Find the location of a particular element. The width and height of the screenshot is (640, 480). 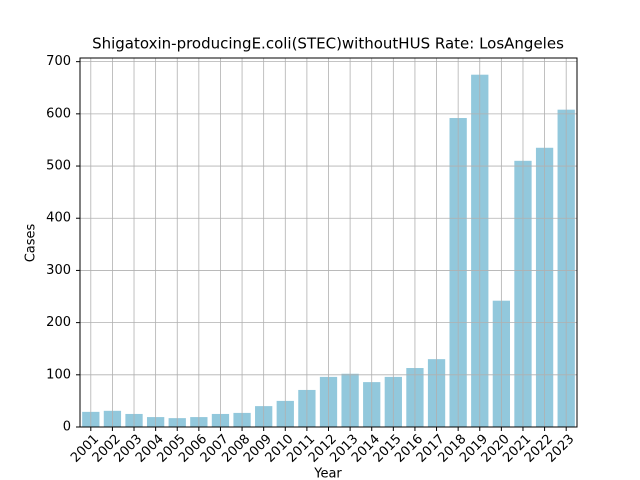

y-tick-label: 200 is located at coordinates (58, 322).